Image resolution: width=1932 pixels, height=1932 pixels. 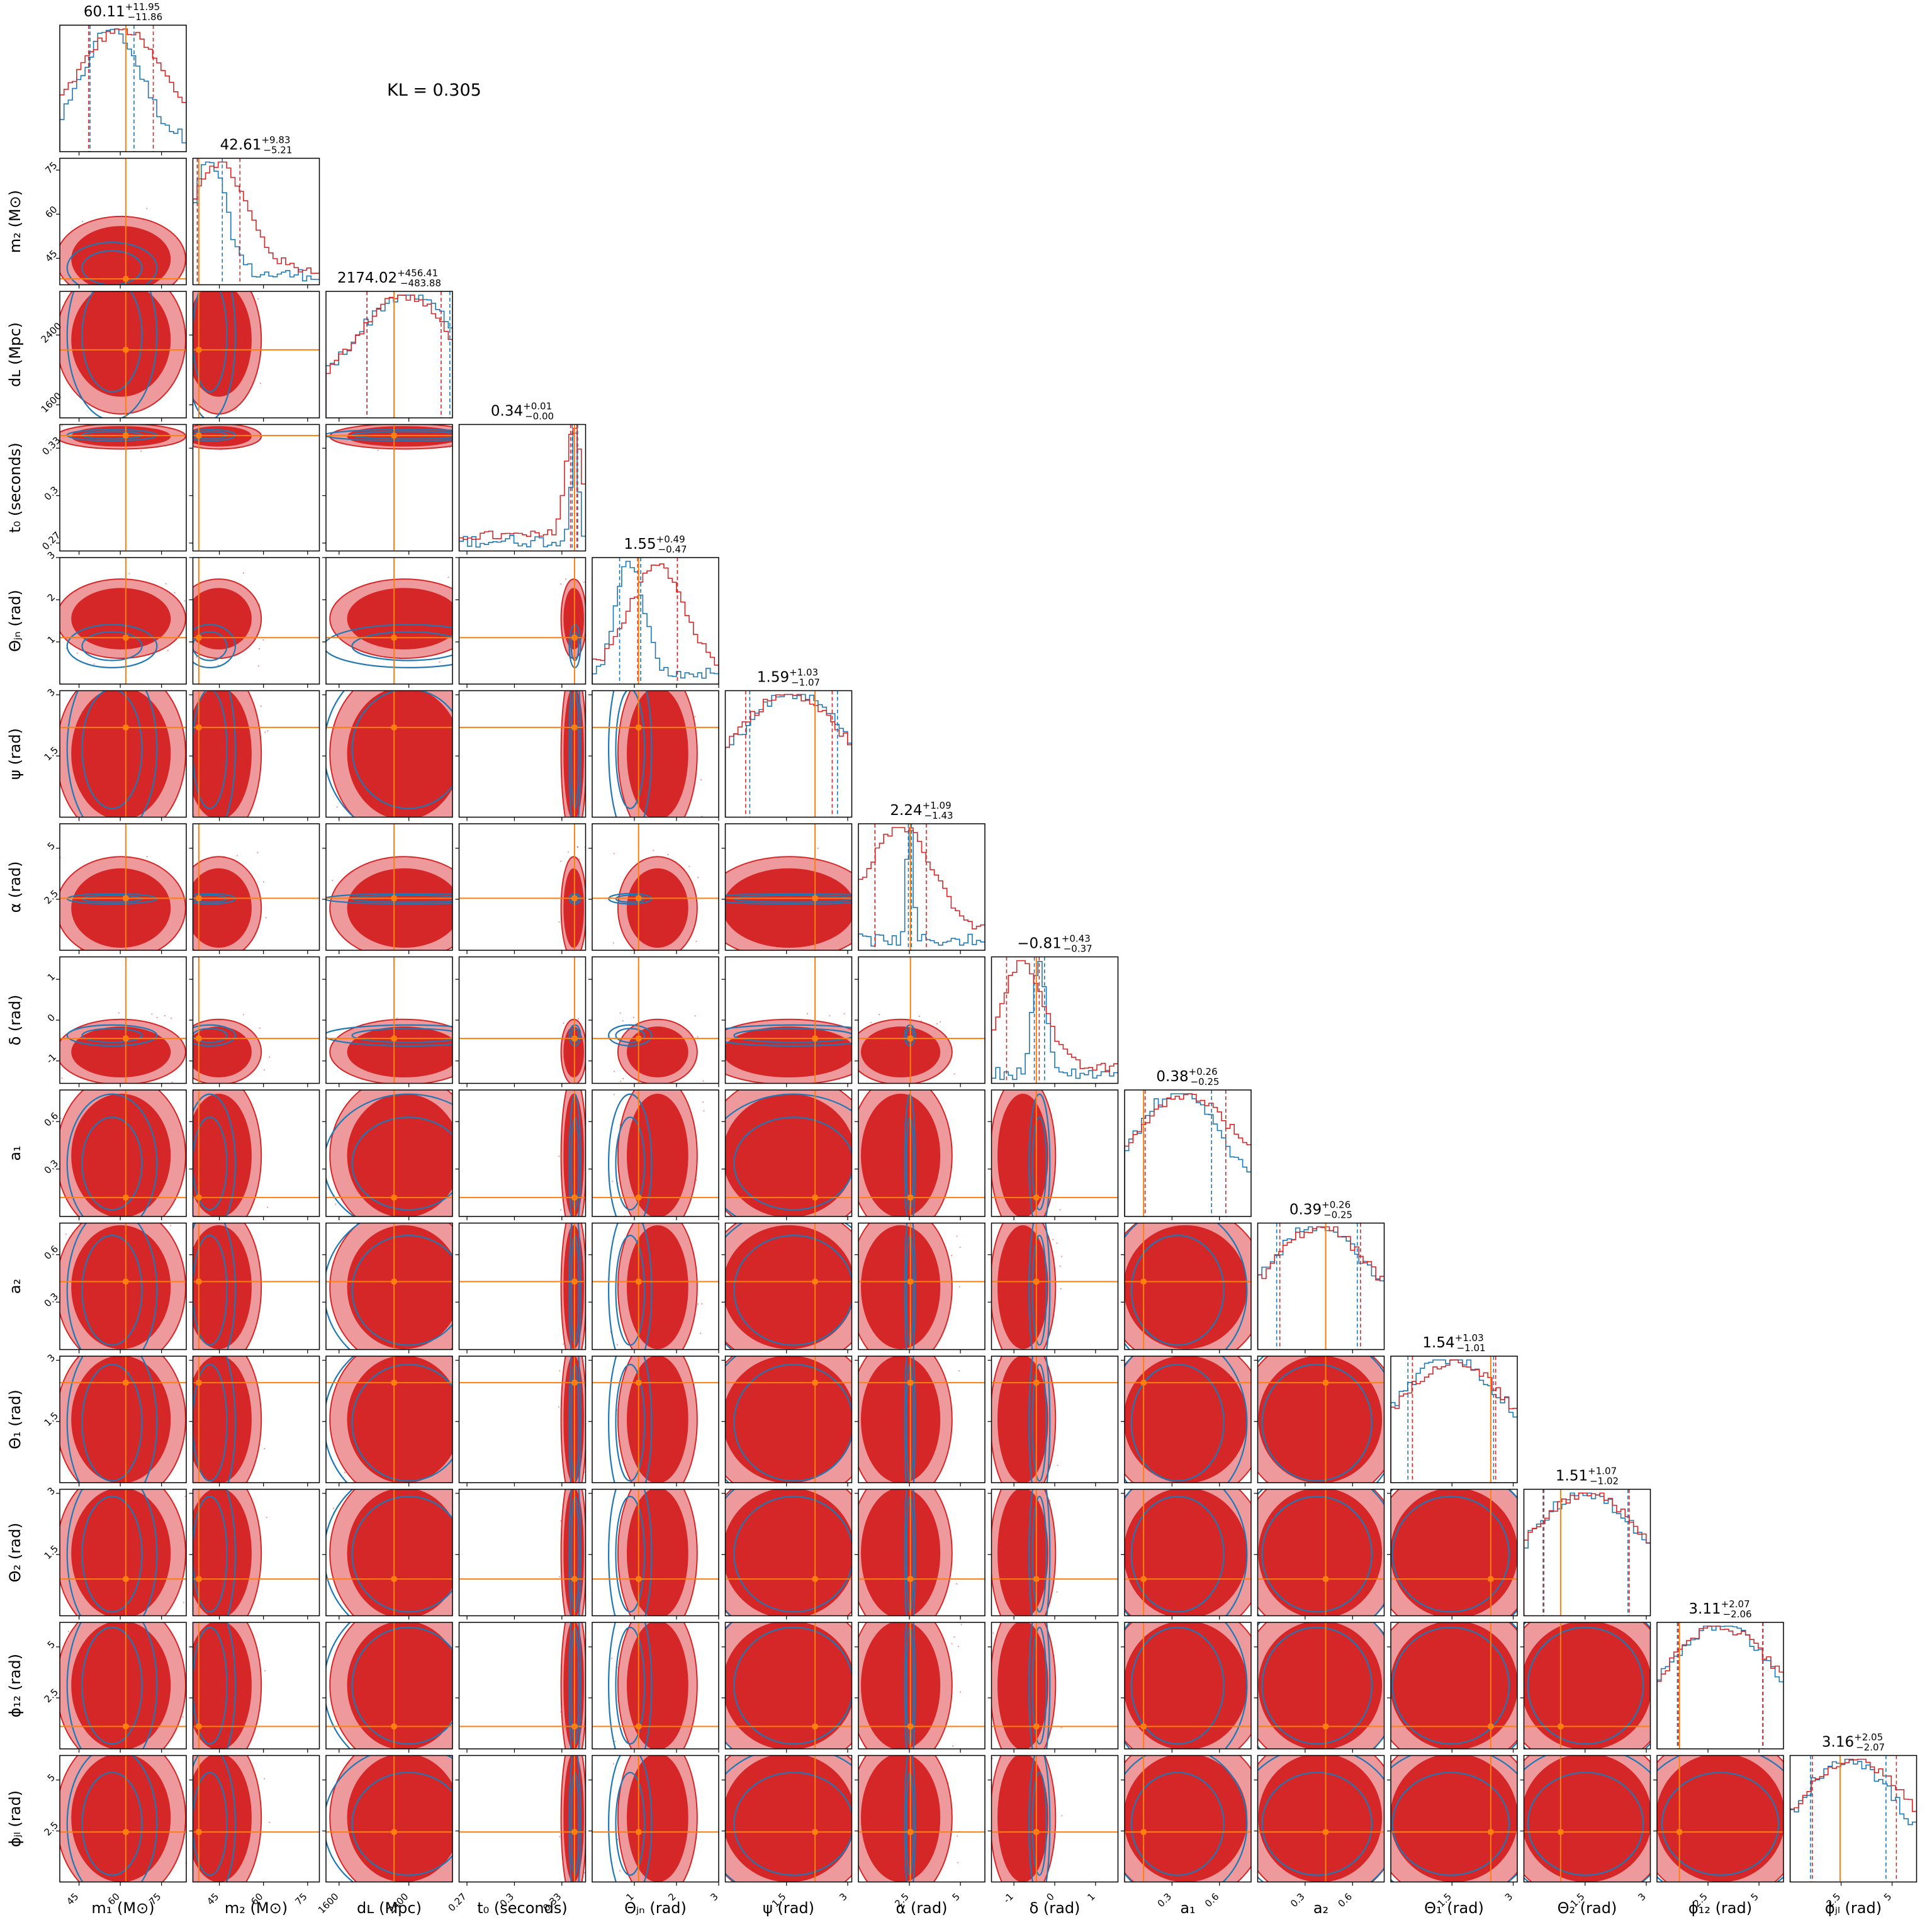 I want to click on panel-phi12-a2, so click(x=1319, y=1687).